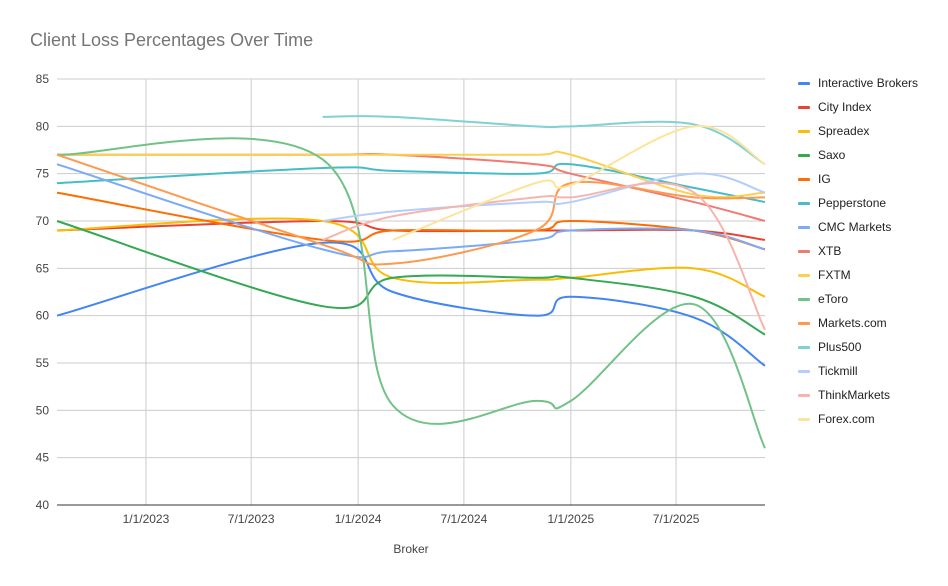 The image size is (948, 586). Describe the element at coordinates (858, 155) in the screenshot. I see `legend-item: Saxo` at that location.